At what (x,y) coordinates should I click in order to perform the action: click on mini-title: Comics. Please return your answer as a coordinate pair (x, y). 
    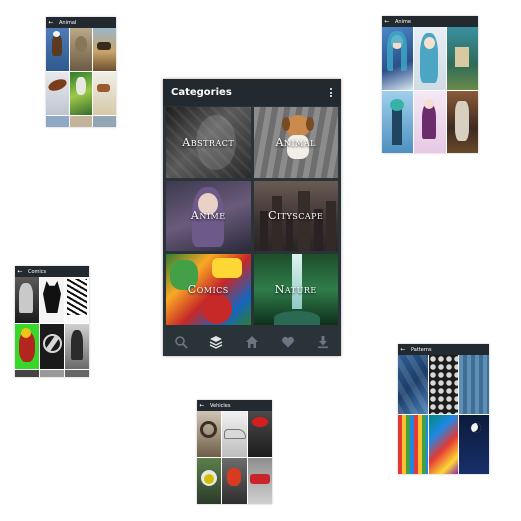
    Looking at the image, I should click on (37, 271).